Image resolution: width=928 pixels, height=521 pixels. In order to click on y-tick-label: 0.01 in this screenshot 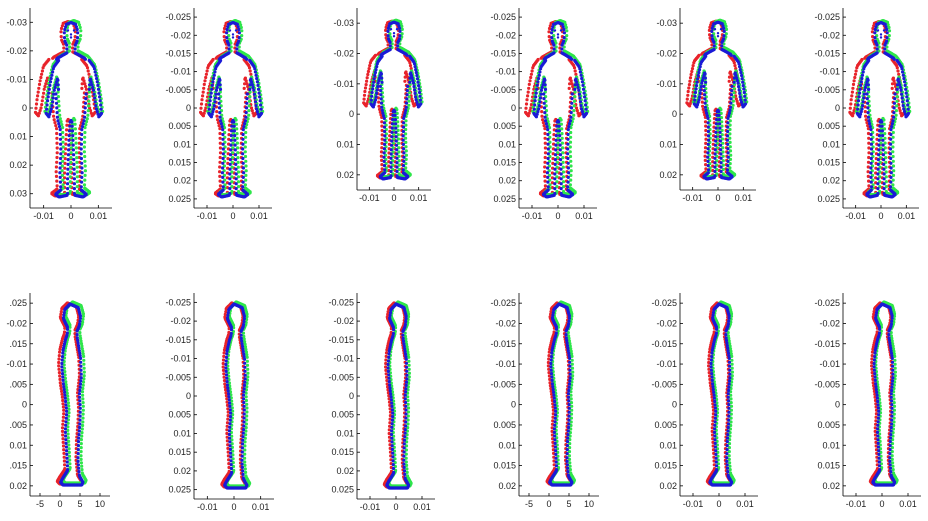, I will do `click(18, 445)`.